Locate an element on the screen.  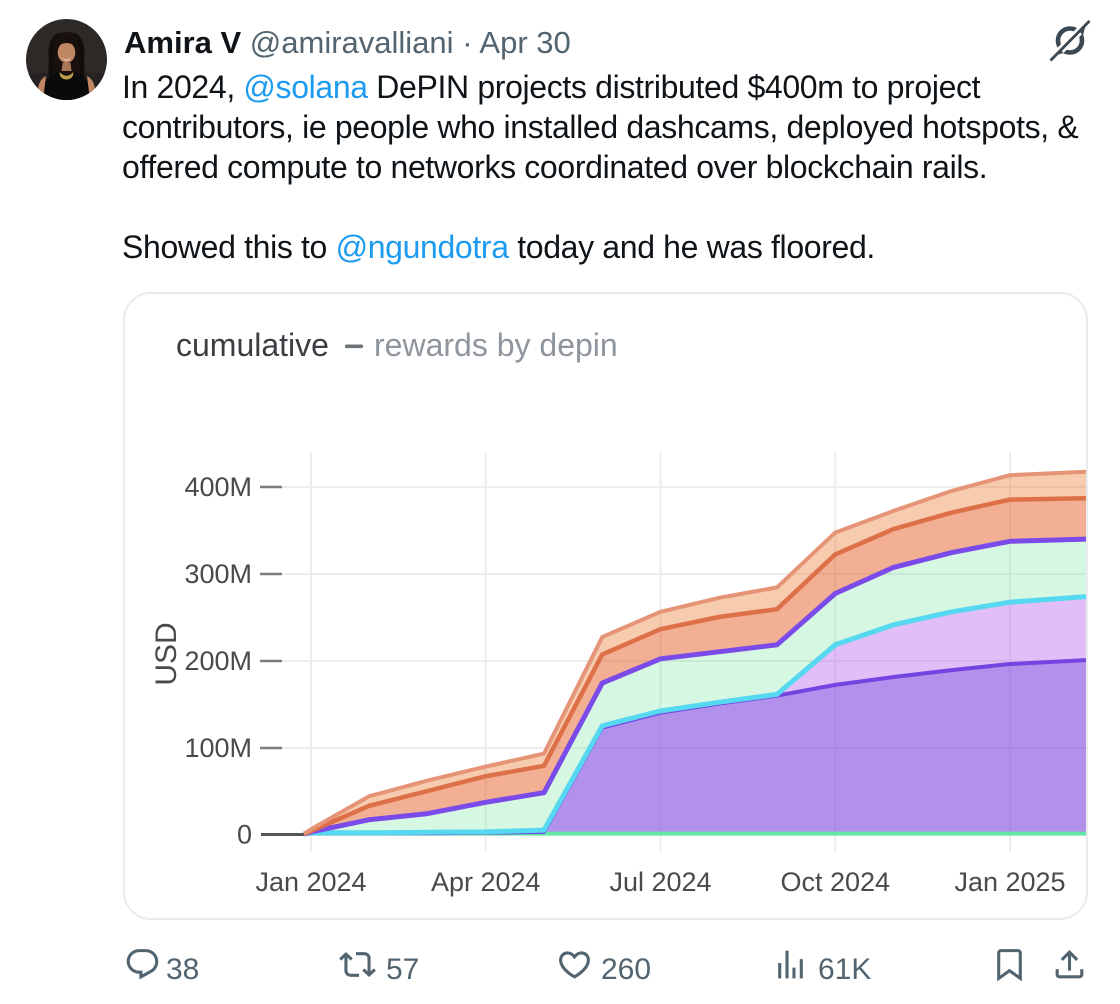
svg-text: 200M is located at coordinates (218, 661).